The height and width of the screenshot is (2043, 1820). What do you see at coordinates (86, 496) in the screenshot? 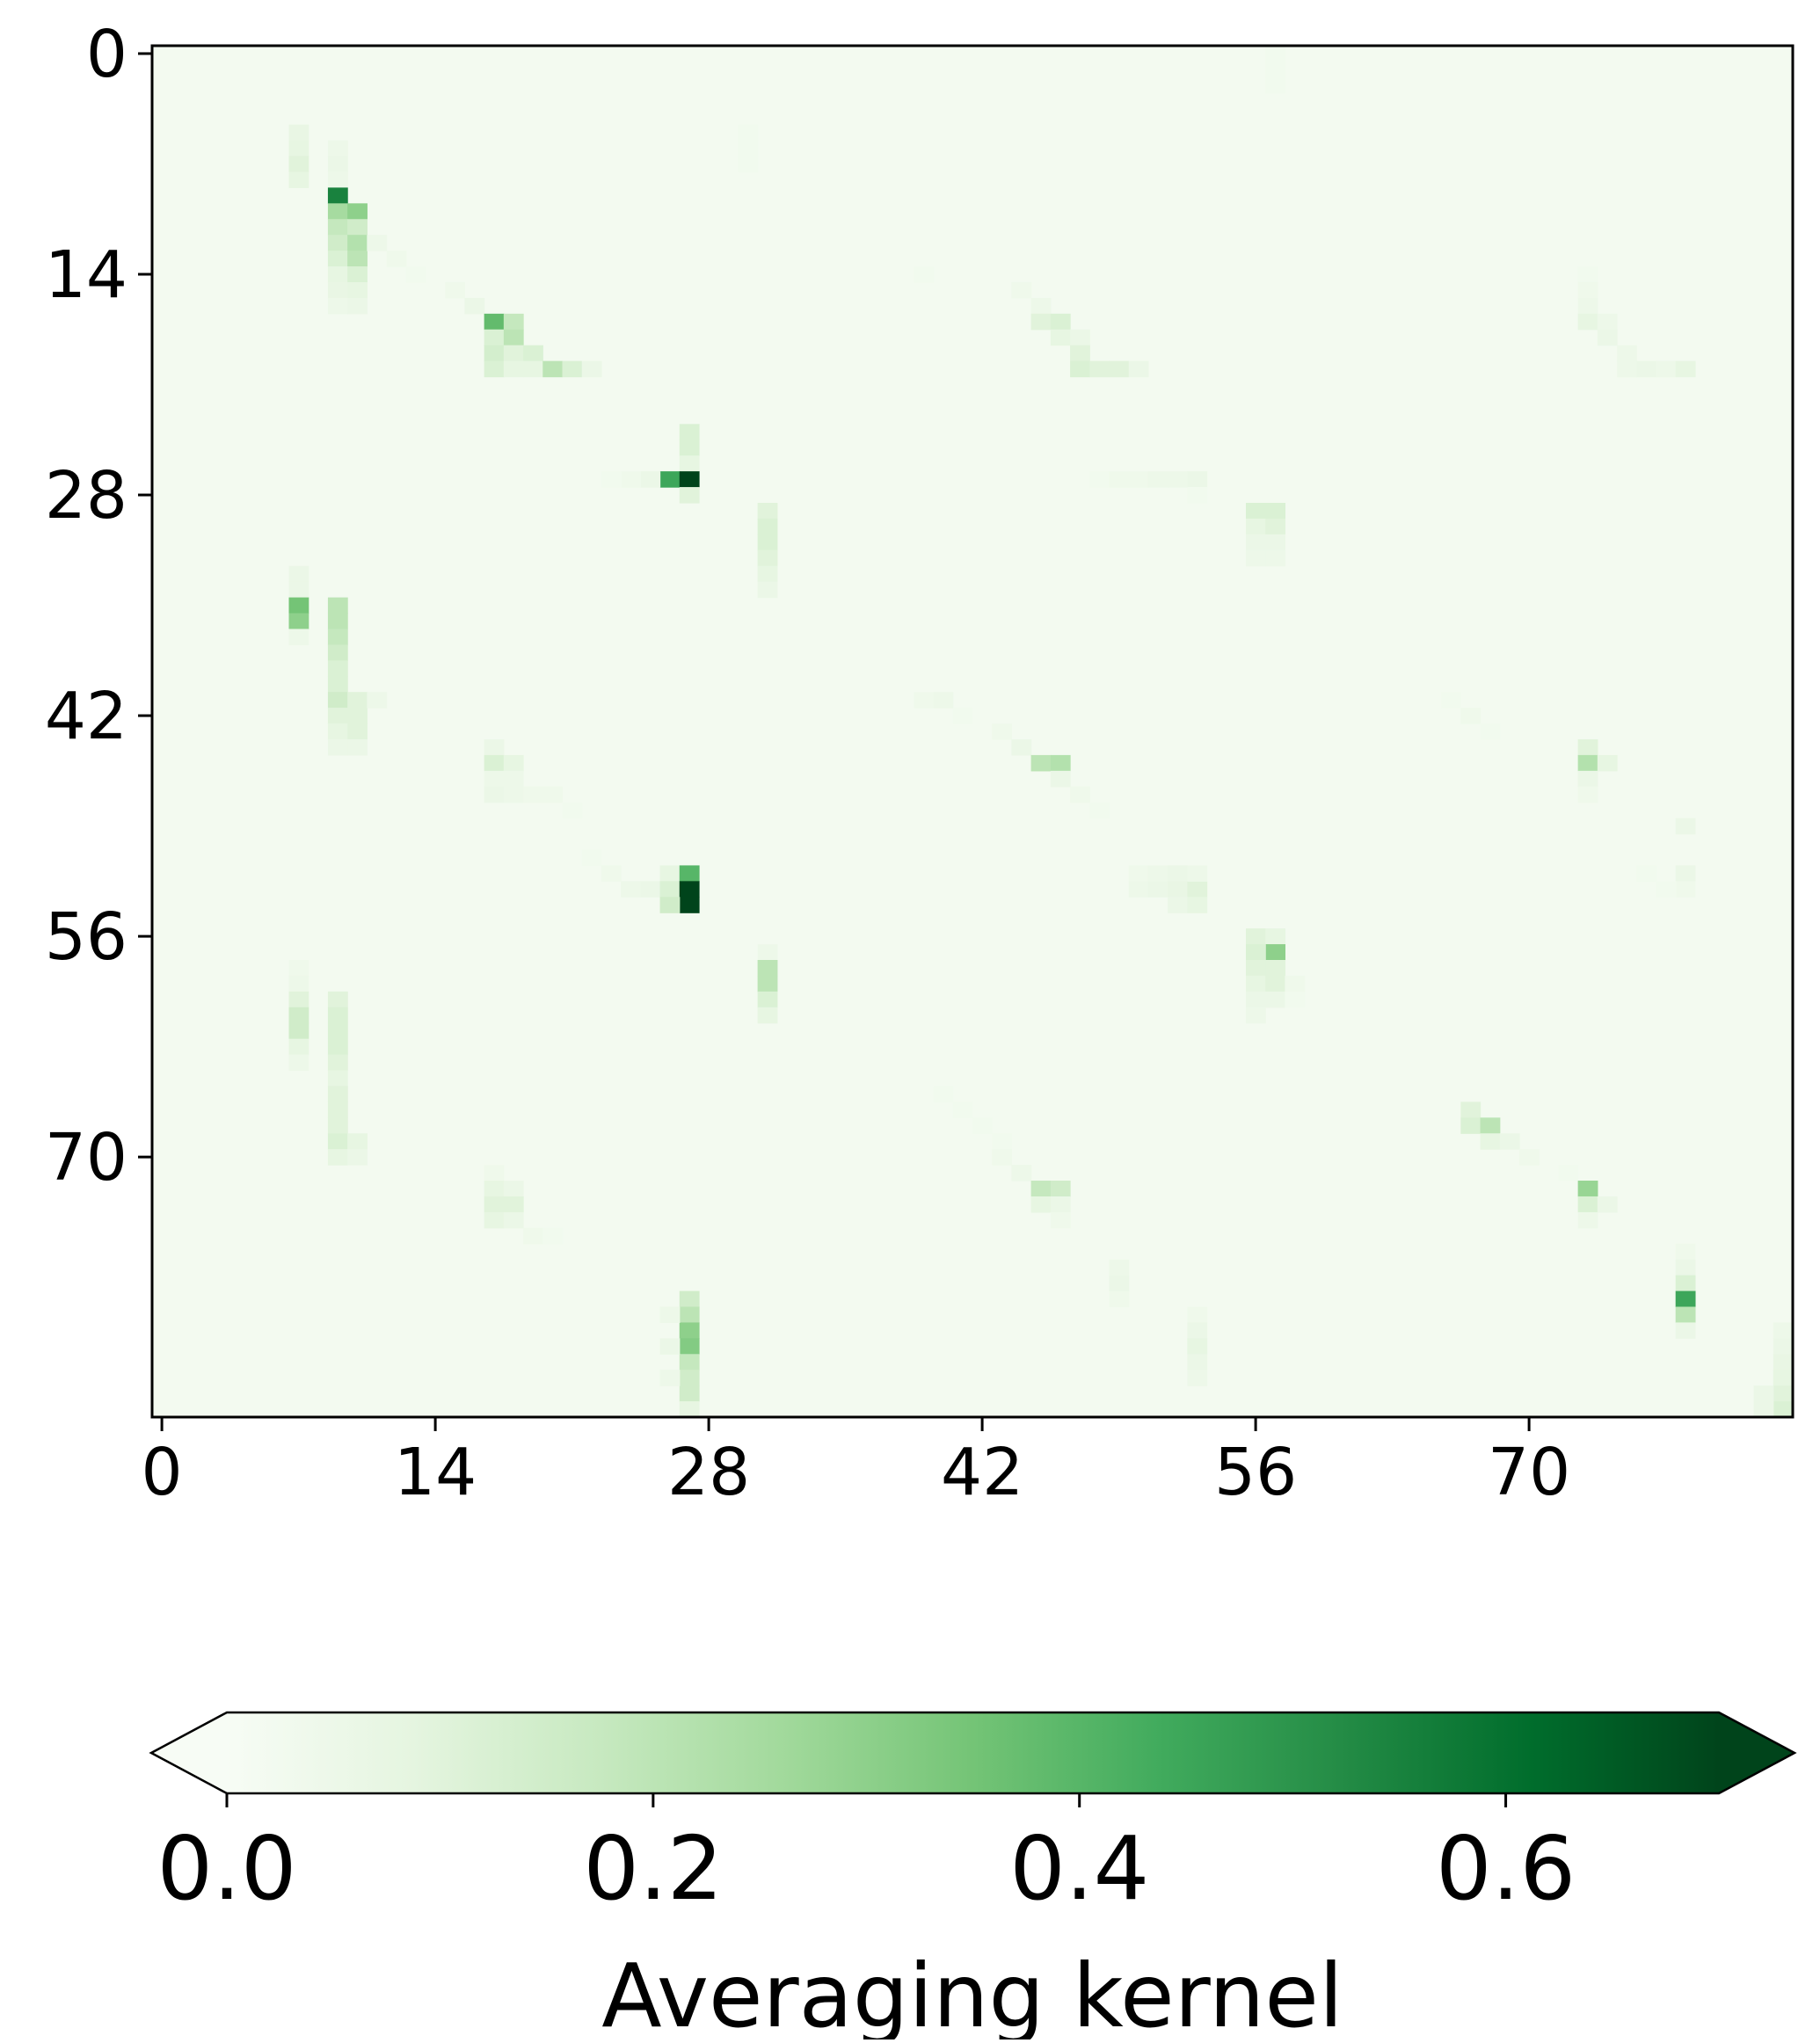
I see `y-tick-label: 28` at bounding box center [86, 496].